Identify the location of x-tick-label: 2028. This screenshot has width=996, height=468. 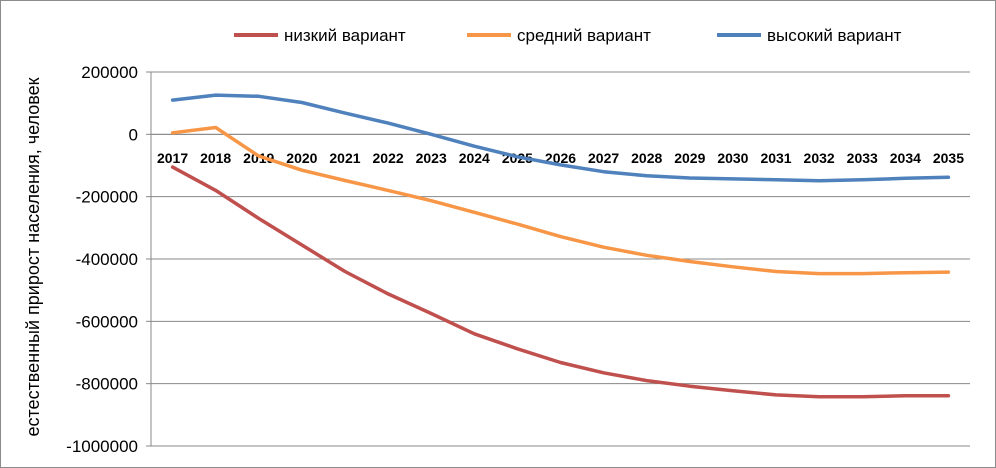
(646, 158).